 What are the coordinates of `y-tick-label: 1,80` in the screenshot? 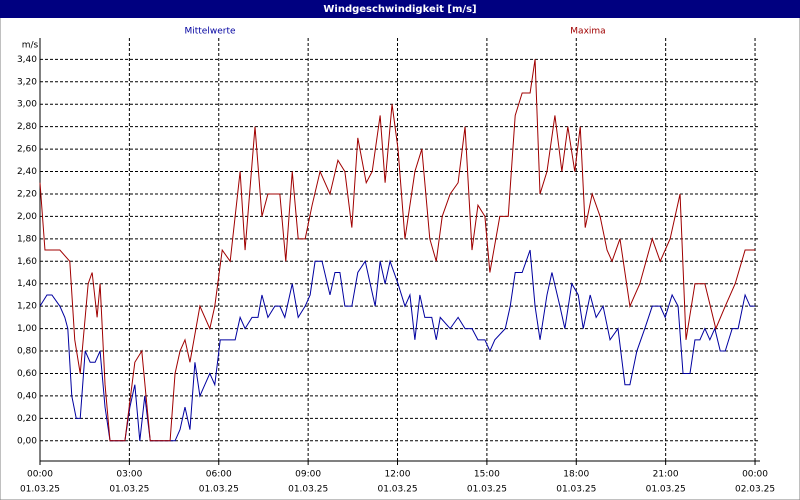 It's located at (27, 239).